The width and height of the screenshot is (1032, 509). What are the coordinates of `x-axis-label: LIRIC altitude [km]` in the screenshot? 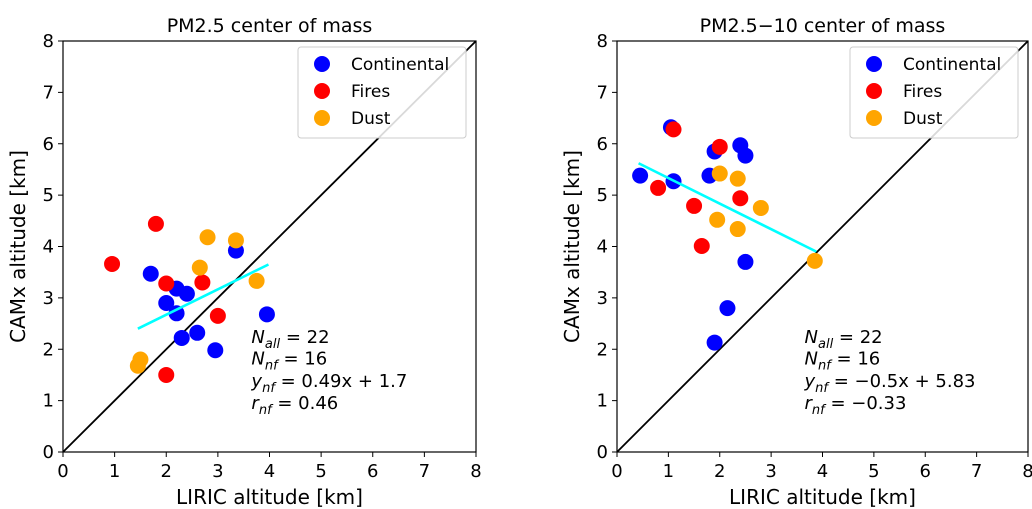 It's located at (269, 497).